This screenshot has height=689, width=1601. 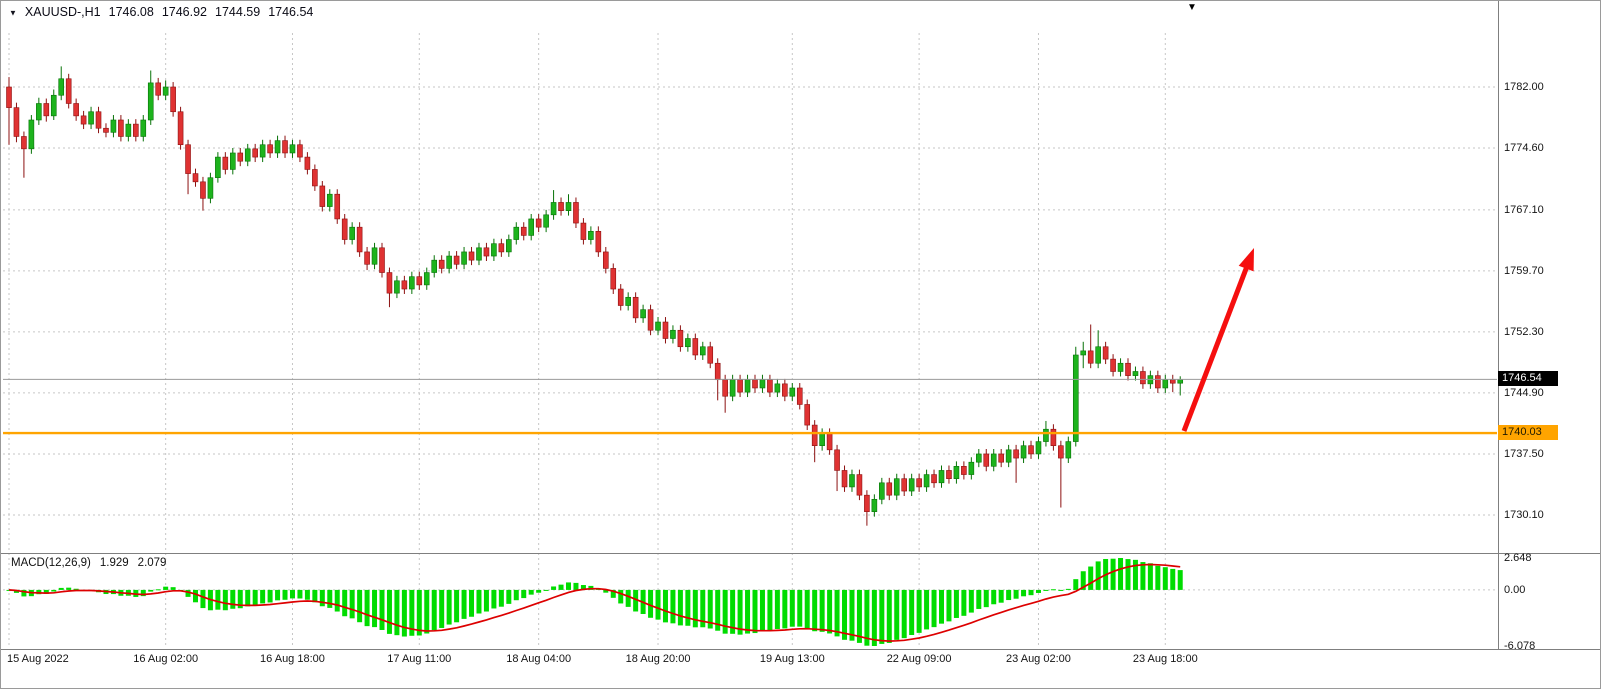 What do you see at coordinates (38, 659) in the screenshot?
I see `time-tick-label: 15 Aug 2022` at bounding box center [38, 659].